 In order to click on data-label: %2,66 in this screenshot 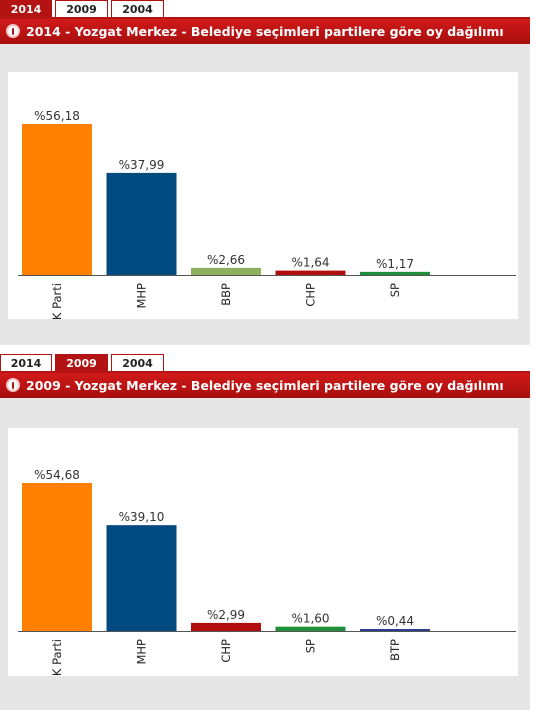, I will do `click(226, 260)`.